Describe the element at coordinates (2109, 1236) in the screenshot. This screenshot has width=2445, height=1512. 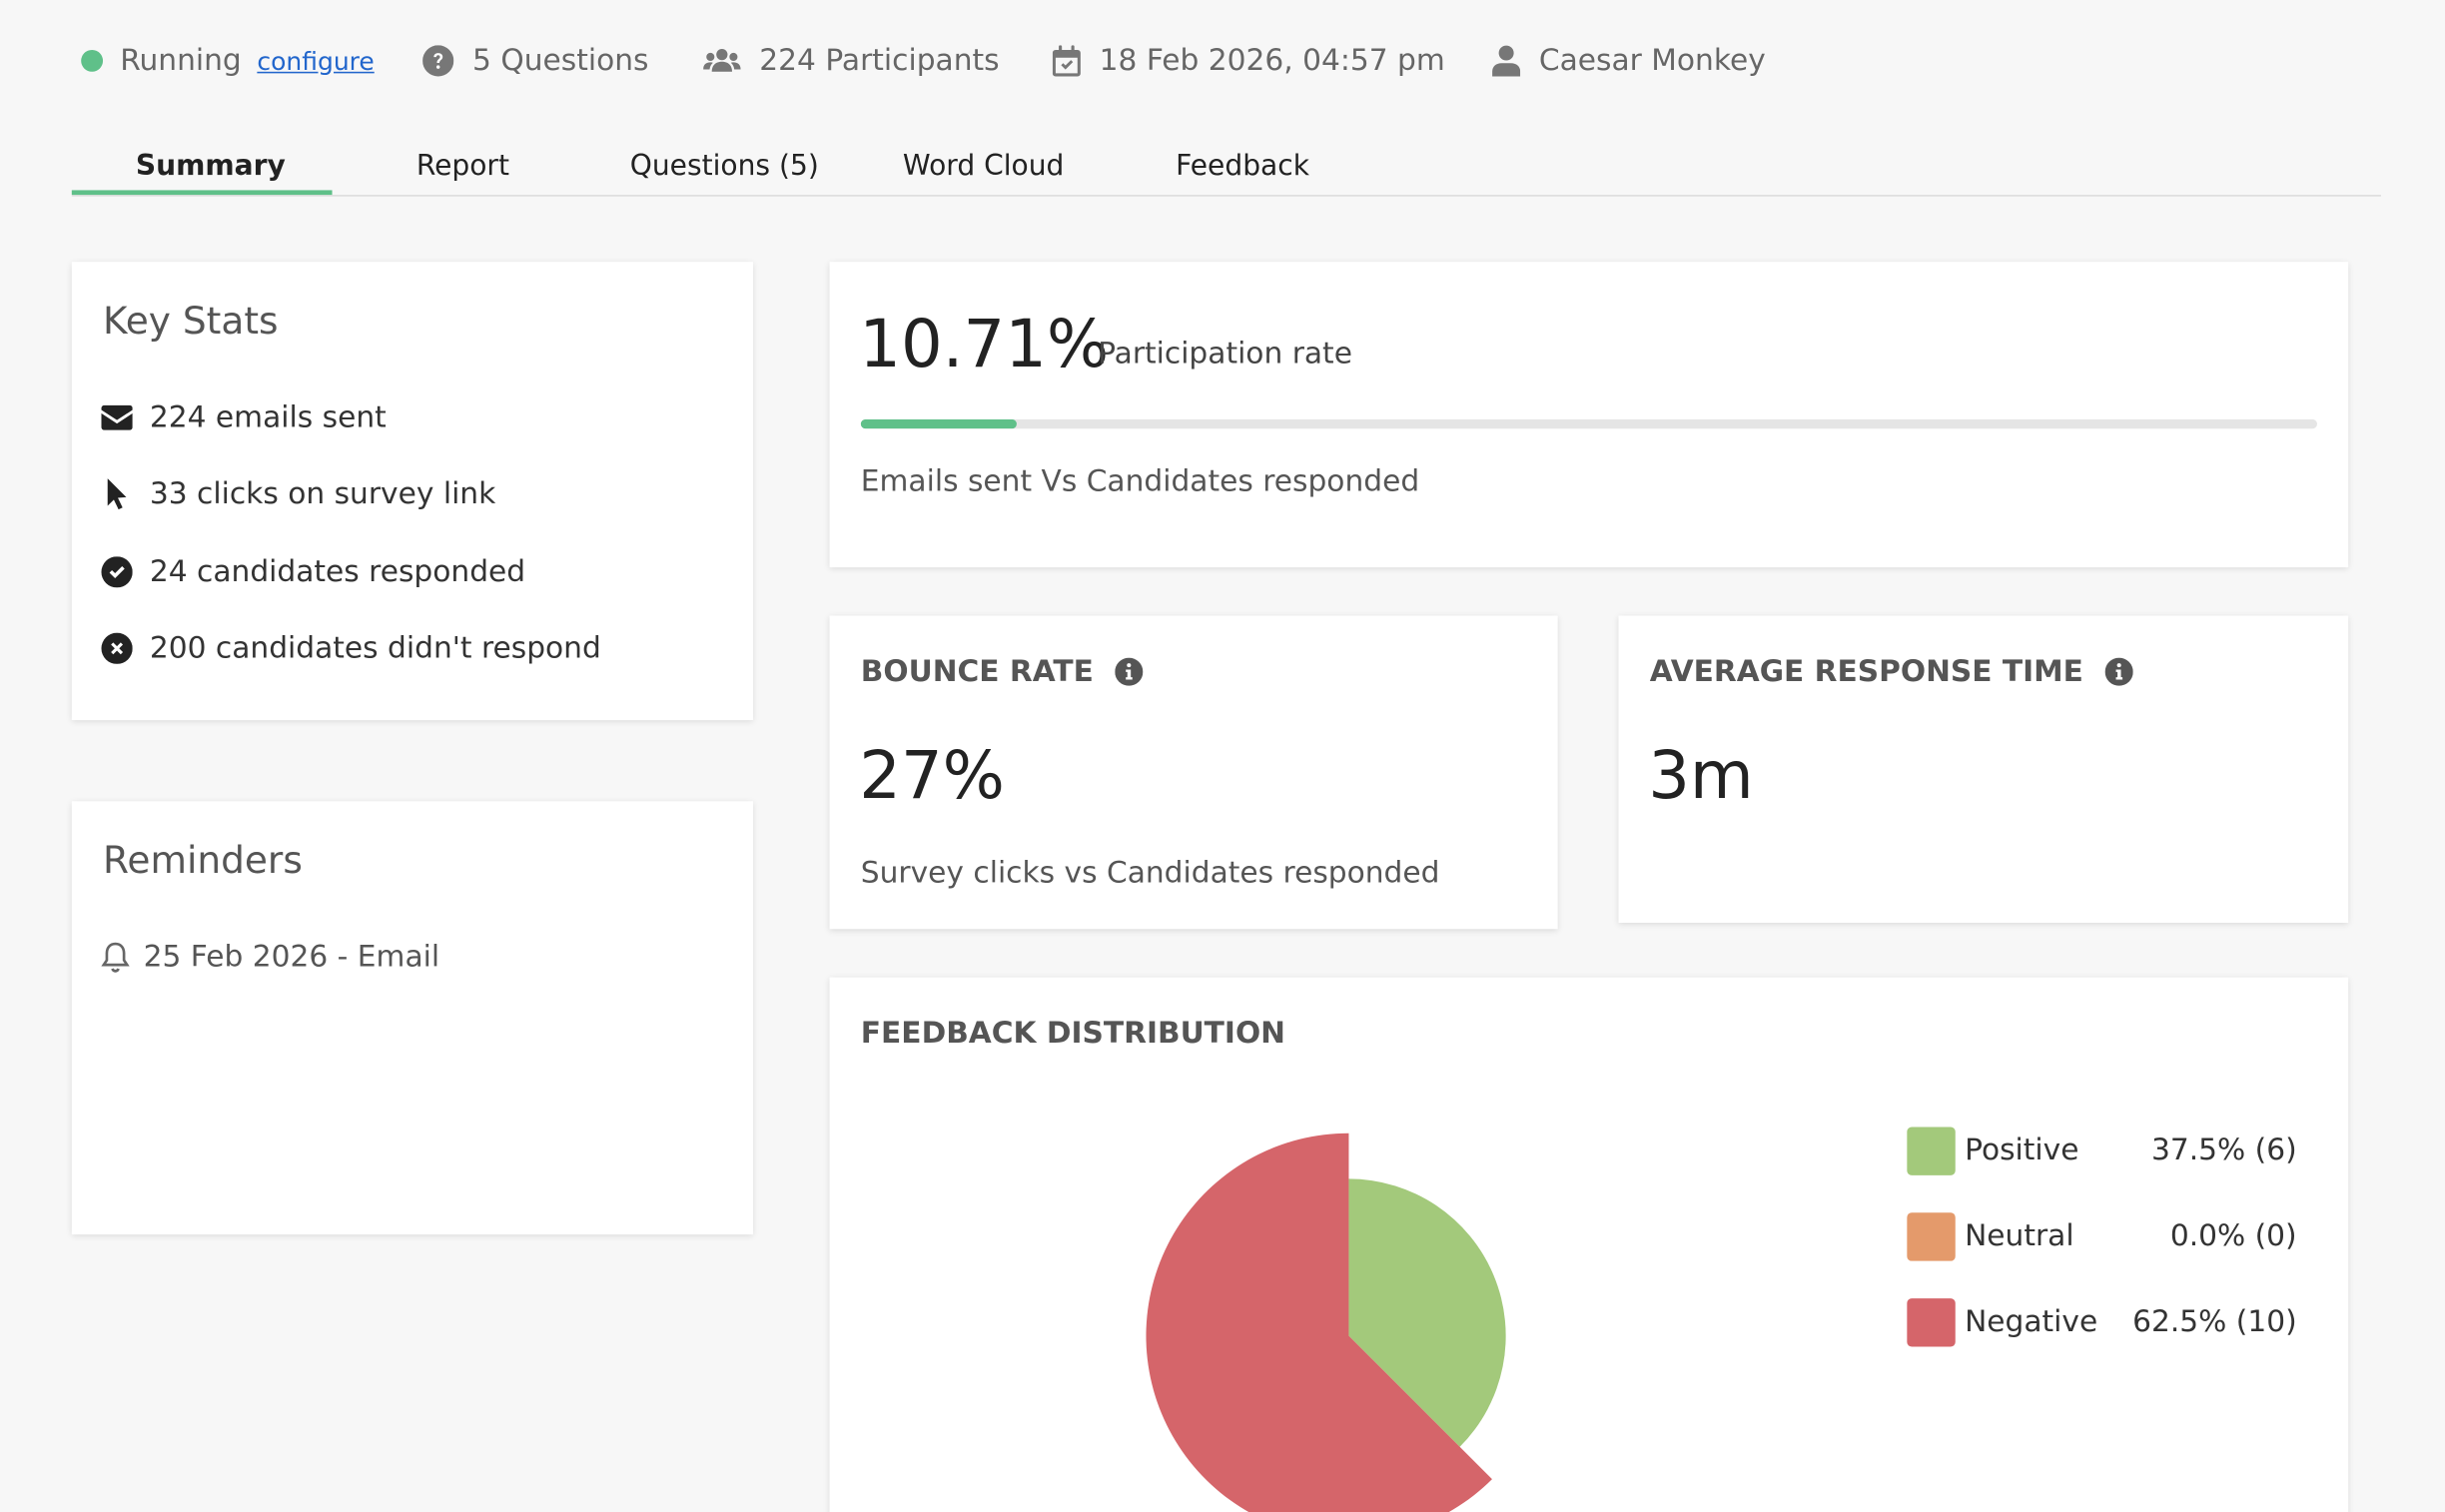
I see `legend-item-neutral: Neutral 0.0% (0)` at that location.